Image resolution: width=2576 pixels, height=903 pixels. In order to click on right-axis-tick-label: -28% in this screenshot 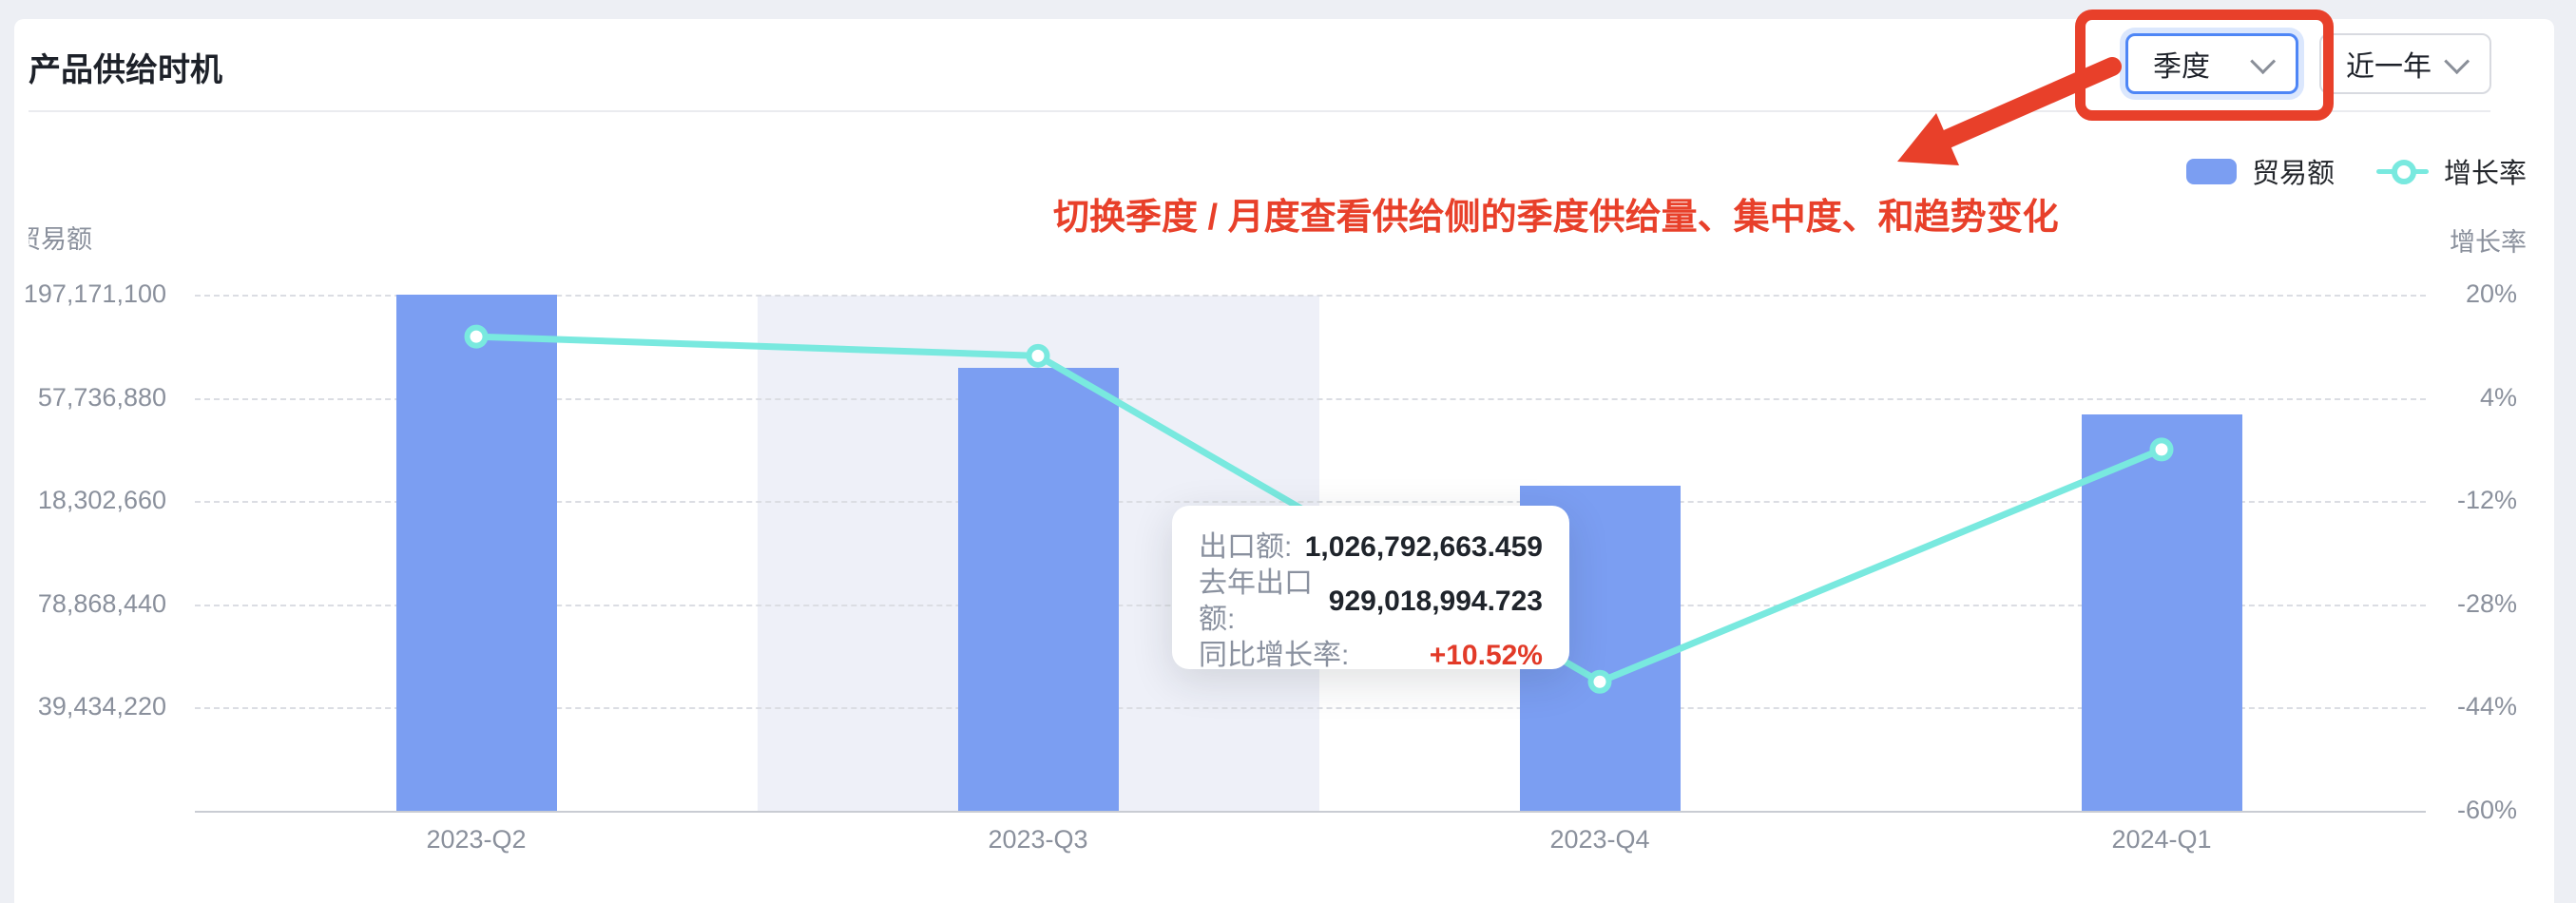, I will do `click(2486, 603)`.